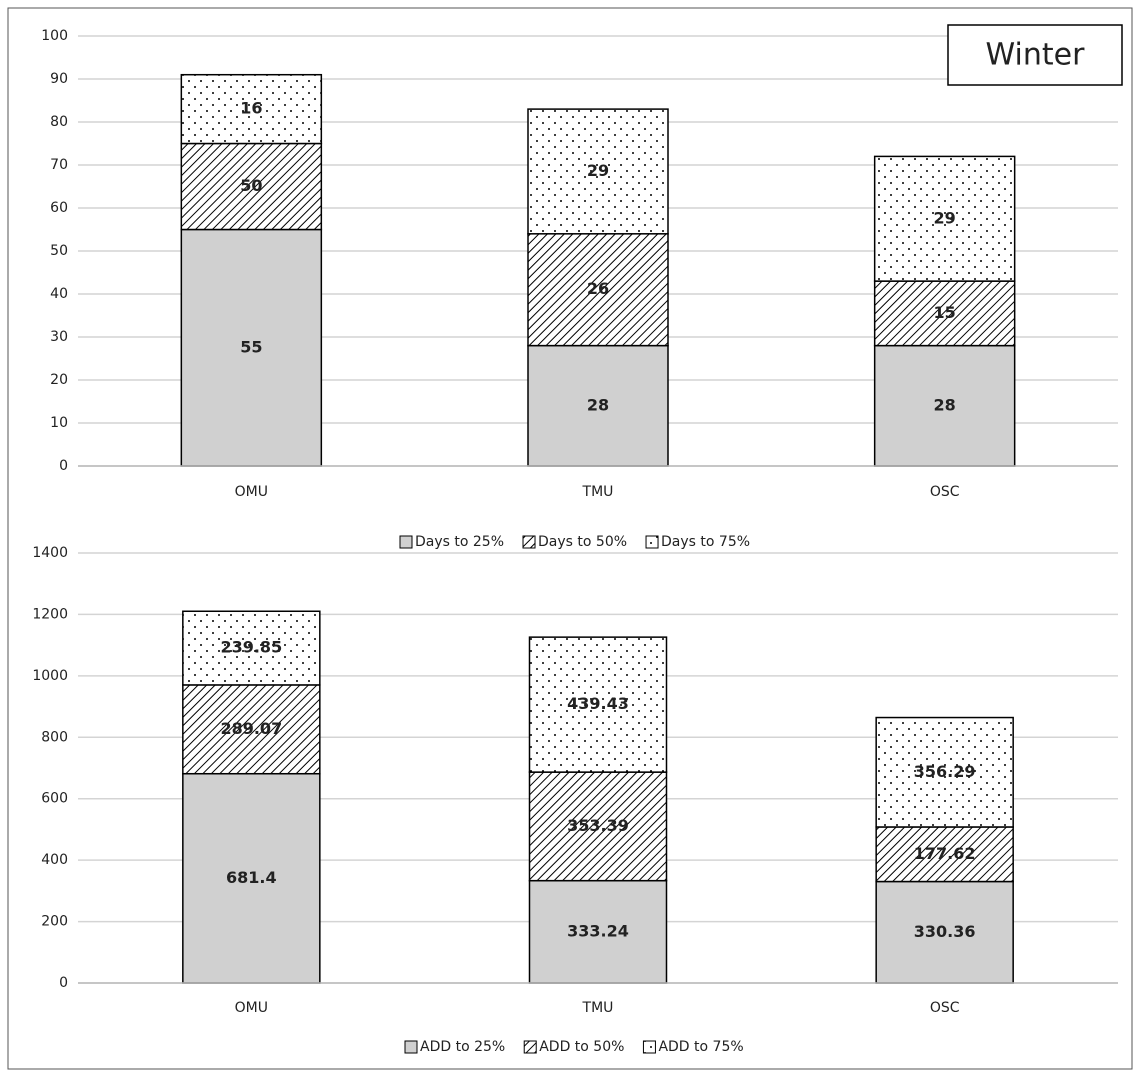  I want to click on y-tick-label: 600, so click(54, 799).